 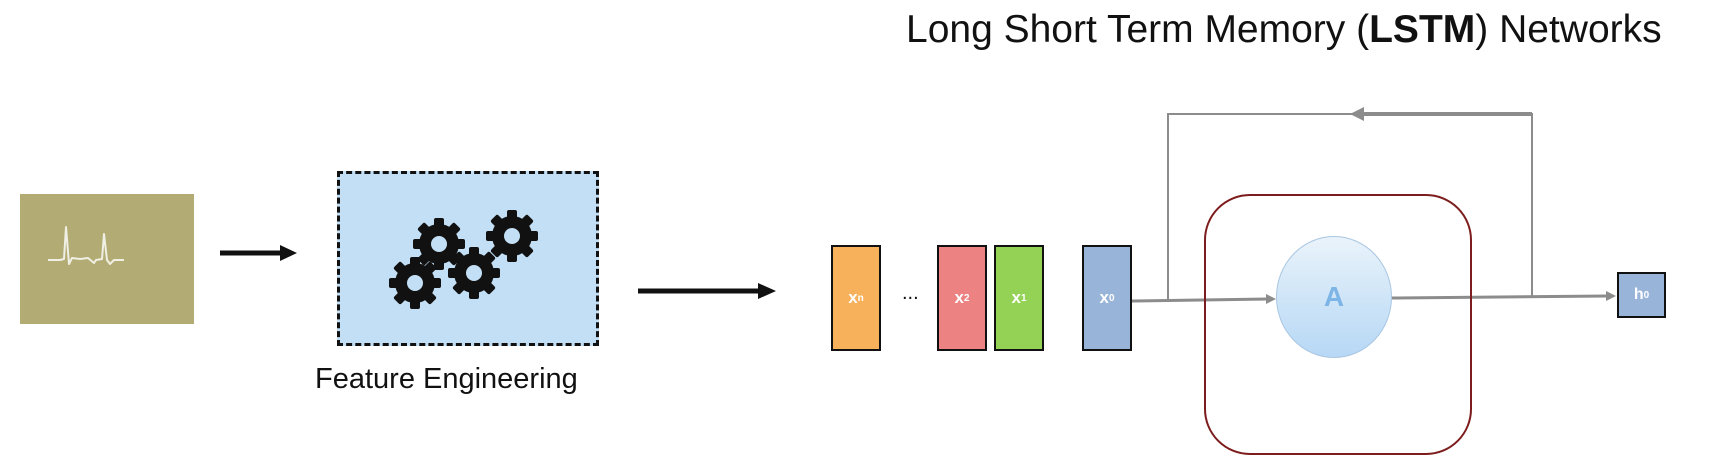 I want to click on diagram-title: Long Short Term Memory (LSTM) Networks, so click(x=1284, y=29).